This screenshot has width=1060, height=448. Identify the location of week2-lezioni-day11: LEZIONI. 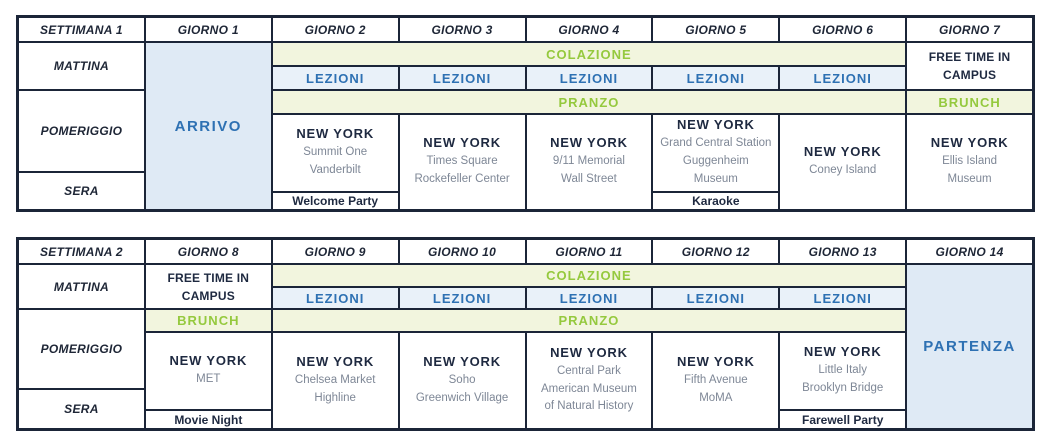
(589, 298).